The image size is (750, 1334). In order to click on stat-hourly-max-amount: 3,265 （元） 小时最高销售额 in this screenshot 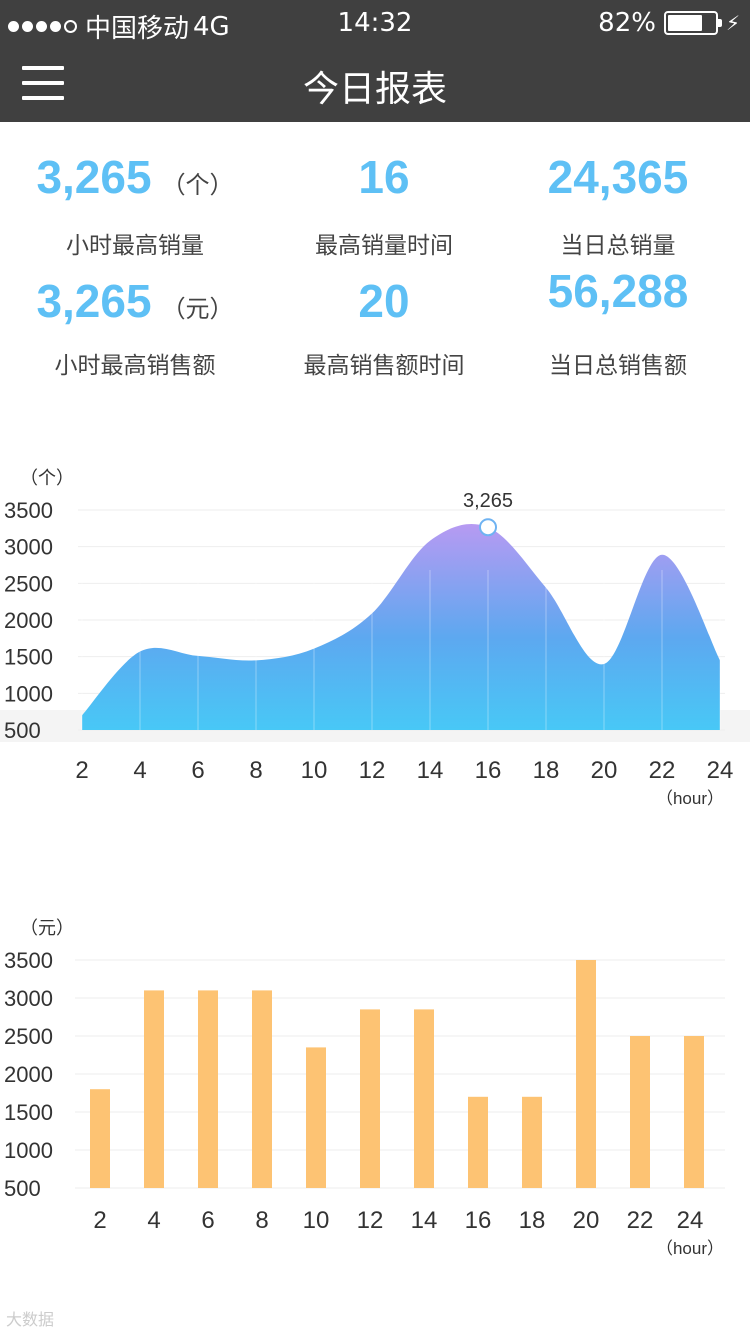, I will do `click(135, 326)`.